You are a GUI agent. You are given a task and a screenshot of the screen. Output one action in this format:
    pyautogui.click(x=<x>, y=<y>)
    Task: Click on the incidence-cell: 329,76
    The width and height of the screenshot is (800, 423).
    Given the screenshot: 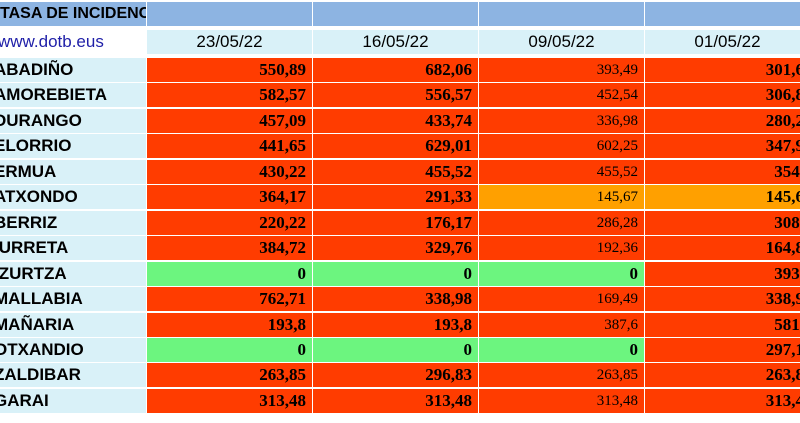 What is the action you would take?
    pyautogui.click(x=396, y=248)
    